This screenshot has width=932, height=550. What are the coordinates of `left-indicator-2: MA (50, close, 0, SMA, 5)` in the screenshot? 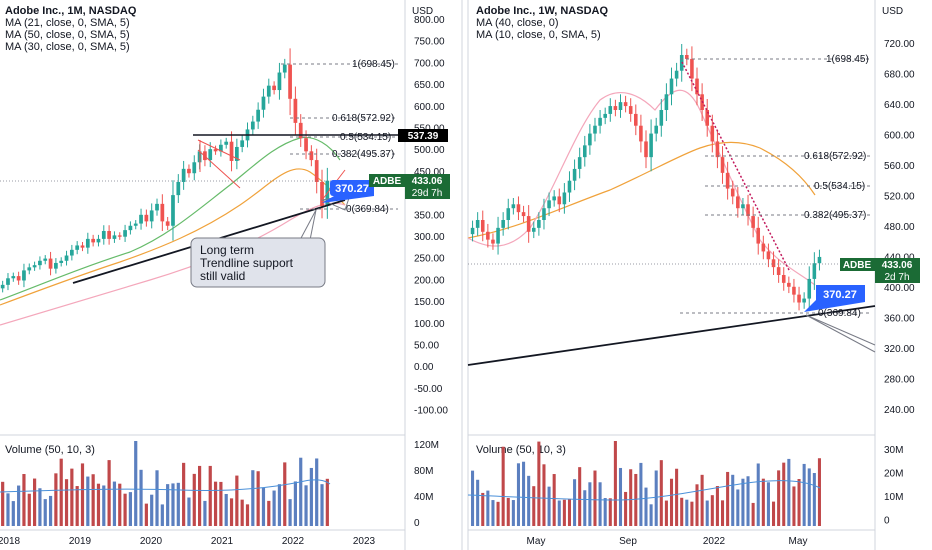 It's located at (67, 35).